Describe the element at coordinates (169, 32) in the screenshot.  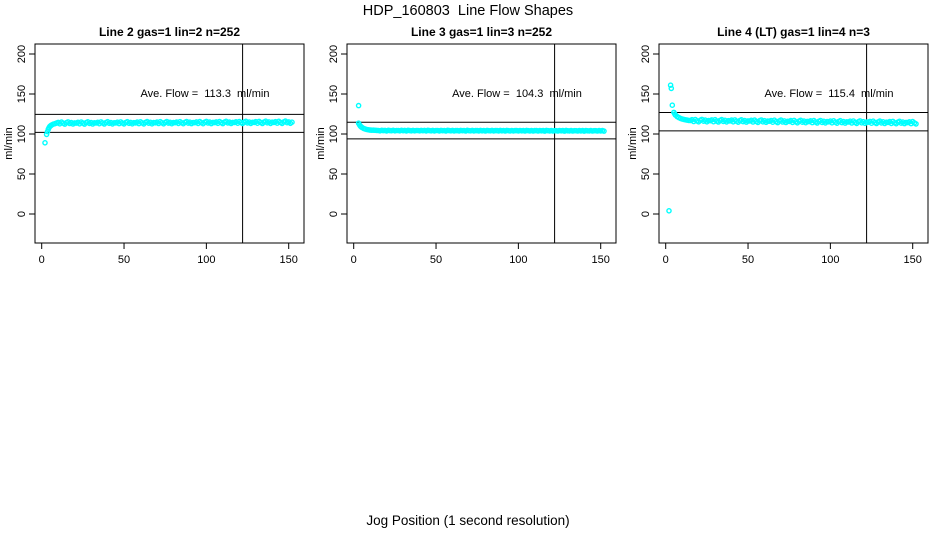
I see `panel-title: Line 2 gas=1 lin=2 n=252` at that location.